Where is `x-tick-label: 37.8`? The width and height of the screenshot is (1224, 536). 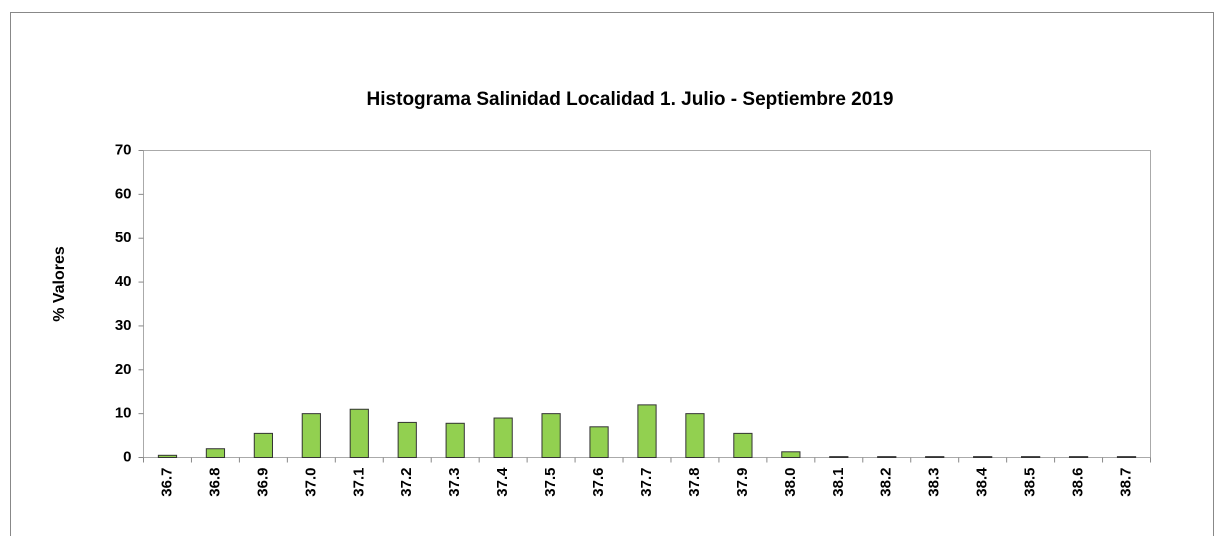 x-tick-label: 37.8 is located at coordinates (694, 482).